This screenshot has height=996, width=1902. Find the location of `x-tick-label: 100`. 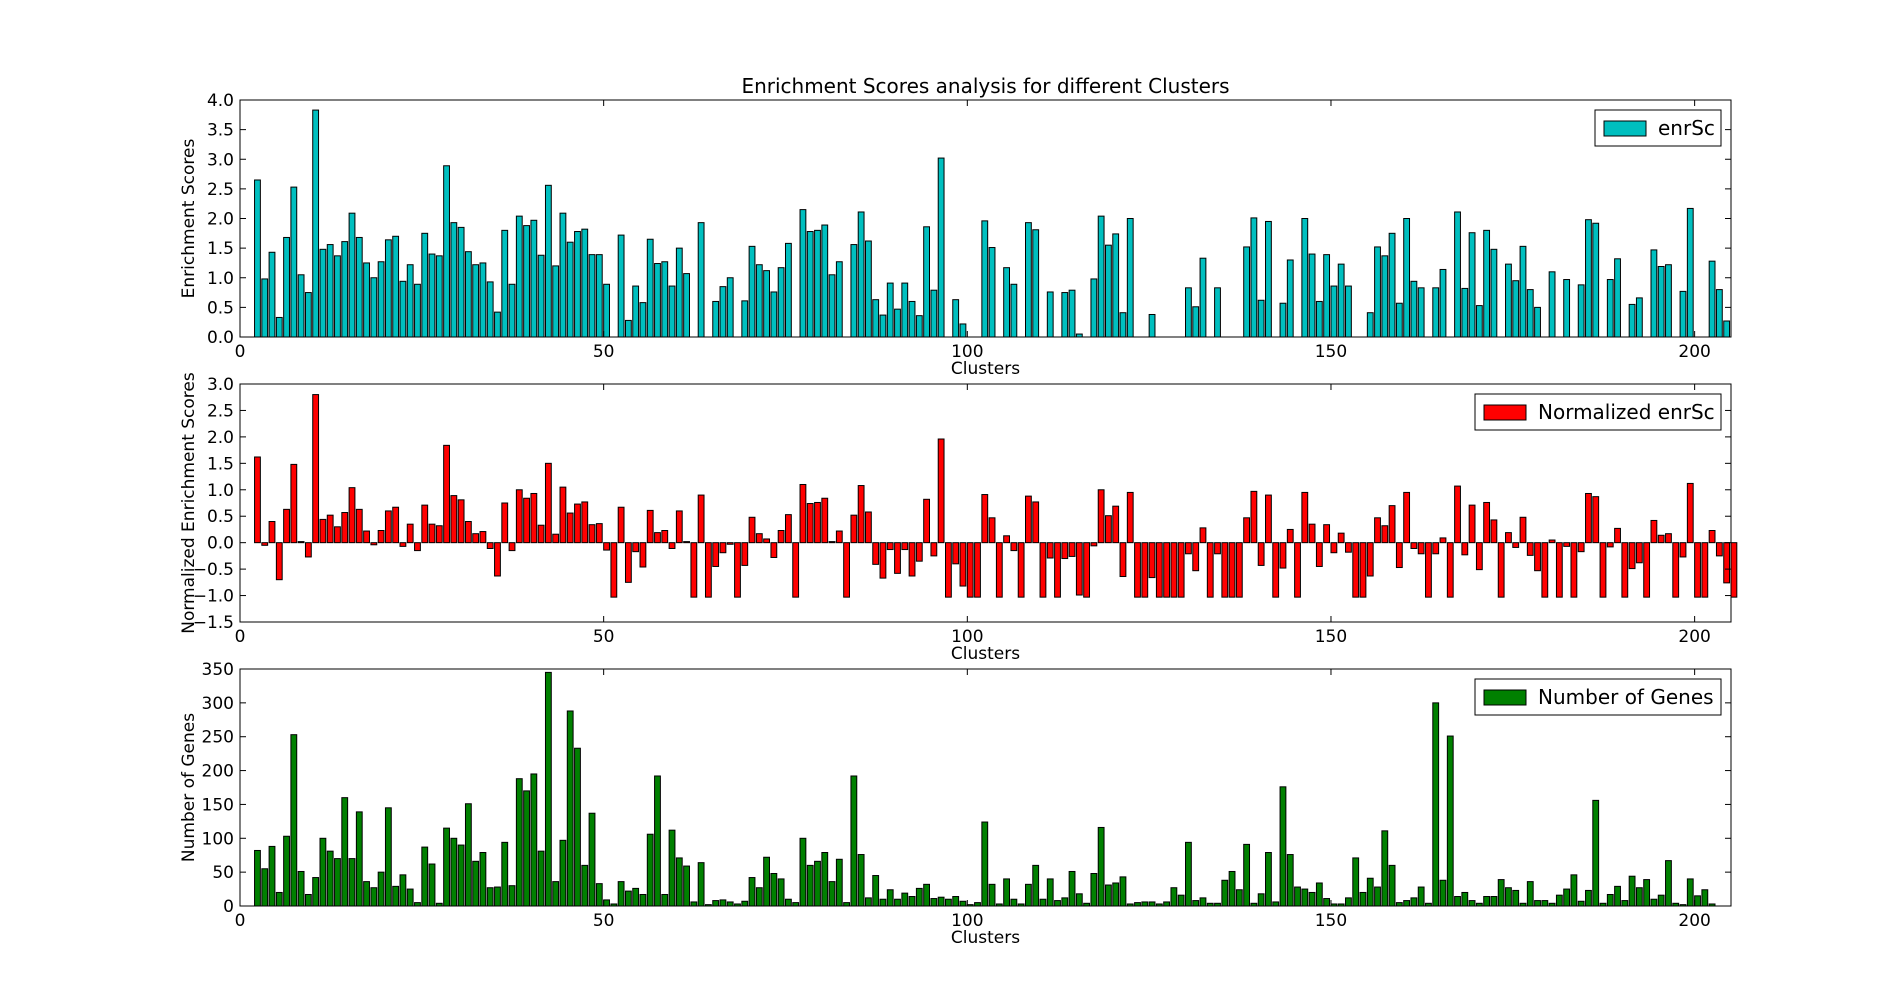

x-tick-label: 100 is located at coordinates (967, 352).